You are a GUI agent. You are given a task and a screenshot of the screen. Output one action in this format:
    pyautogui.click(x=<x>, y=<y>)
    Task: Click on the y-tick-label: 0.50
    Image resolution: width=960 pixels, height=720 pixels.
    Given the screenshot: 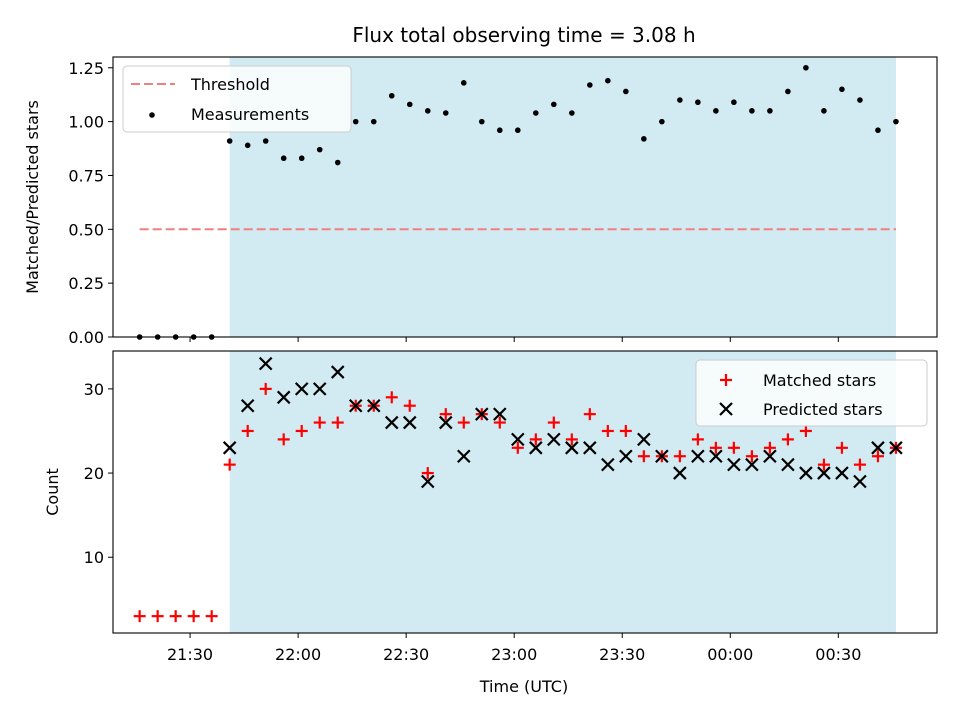 What is the action you would take?
    pyautogui.click(x=86, y=229)
    